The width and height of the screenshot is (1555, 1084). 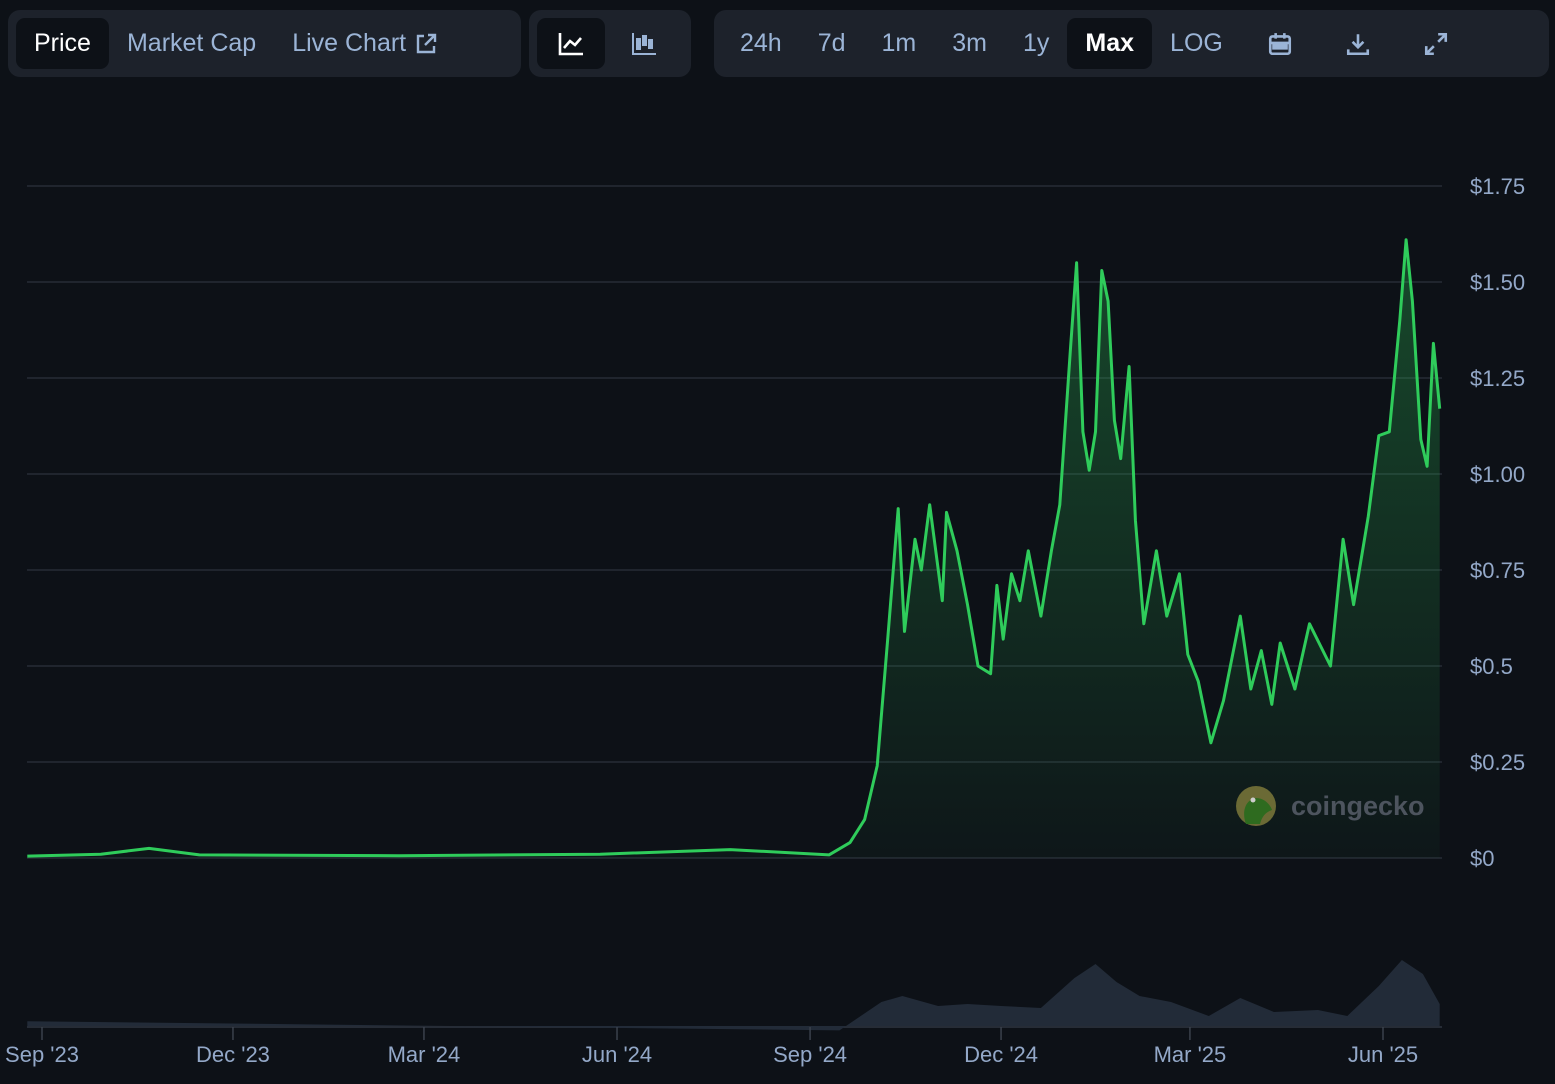 I want to click on candlestick-chart-icon, so click(x=644, y=43).